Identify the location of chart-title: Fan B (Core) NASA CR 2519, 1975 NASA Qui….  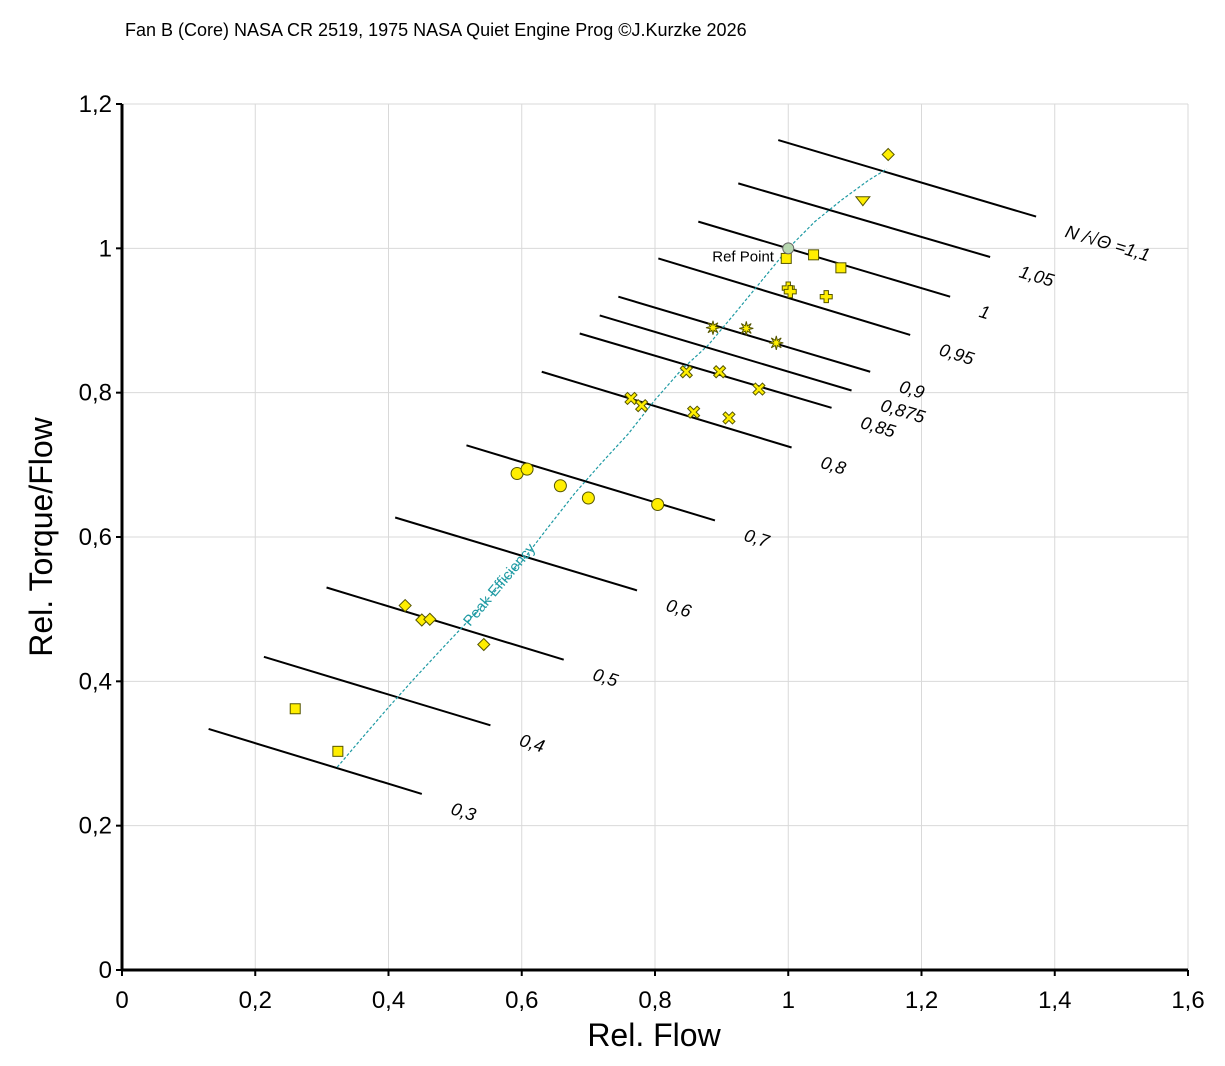
(436, 30).